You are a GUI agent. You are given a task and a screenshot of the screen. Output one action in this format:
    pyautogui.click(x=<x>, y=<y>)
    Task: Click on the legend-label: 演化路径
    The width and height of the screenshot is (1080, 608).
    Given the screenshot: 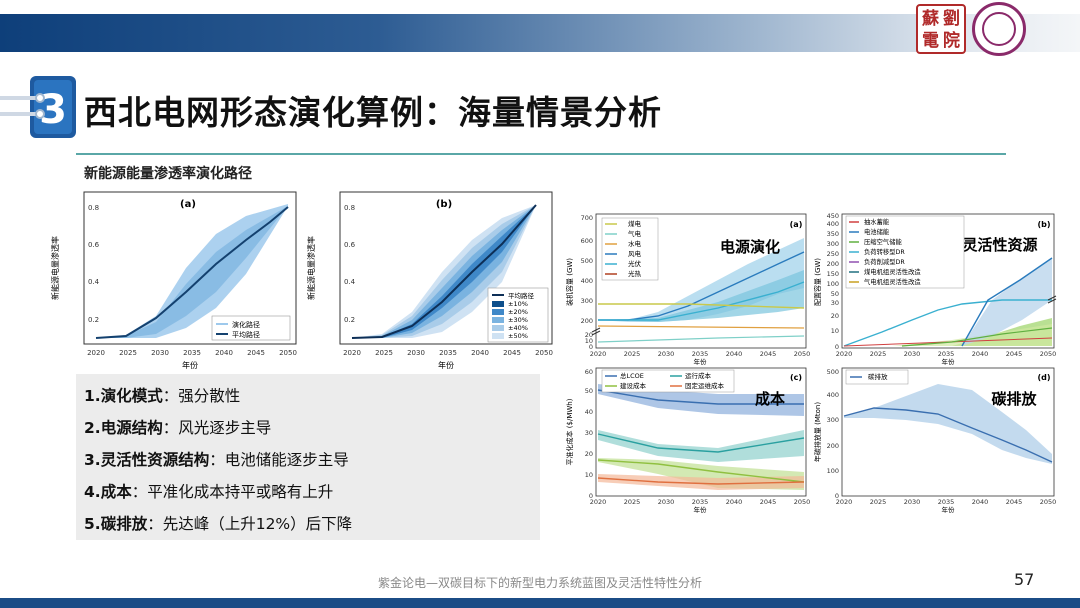 What is the action you would take?
    pyautogui.click(x=246, y=324)
    